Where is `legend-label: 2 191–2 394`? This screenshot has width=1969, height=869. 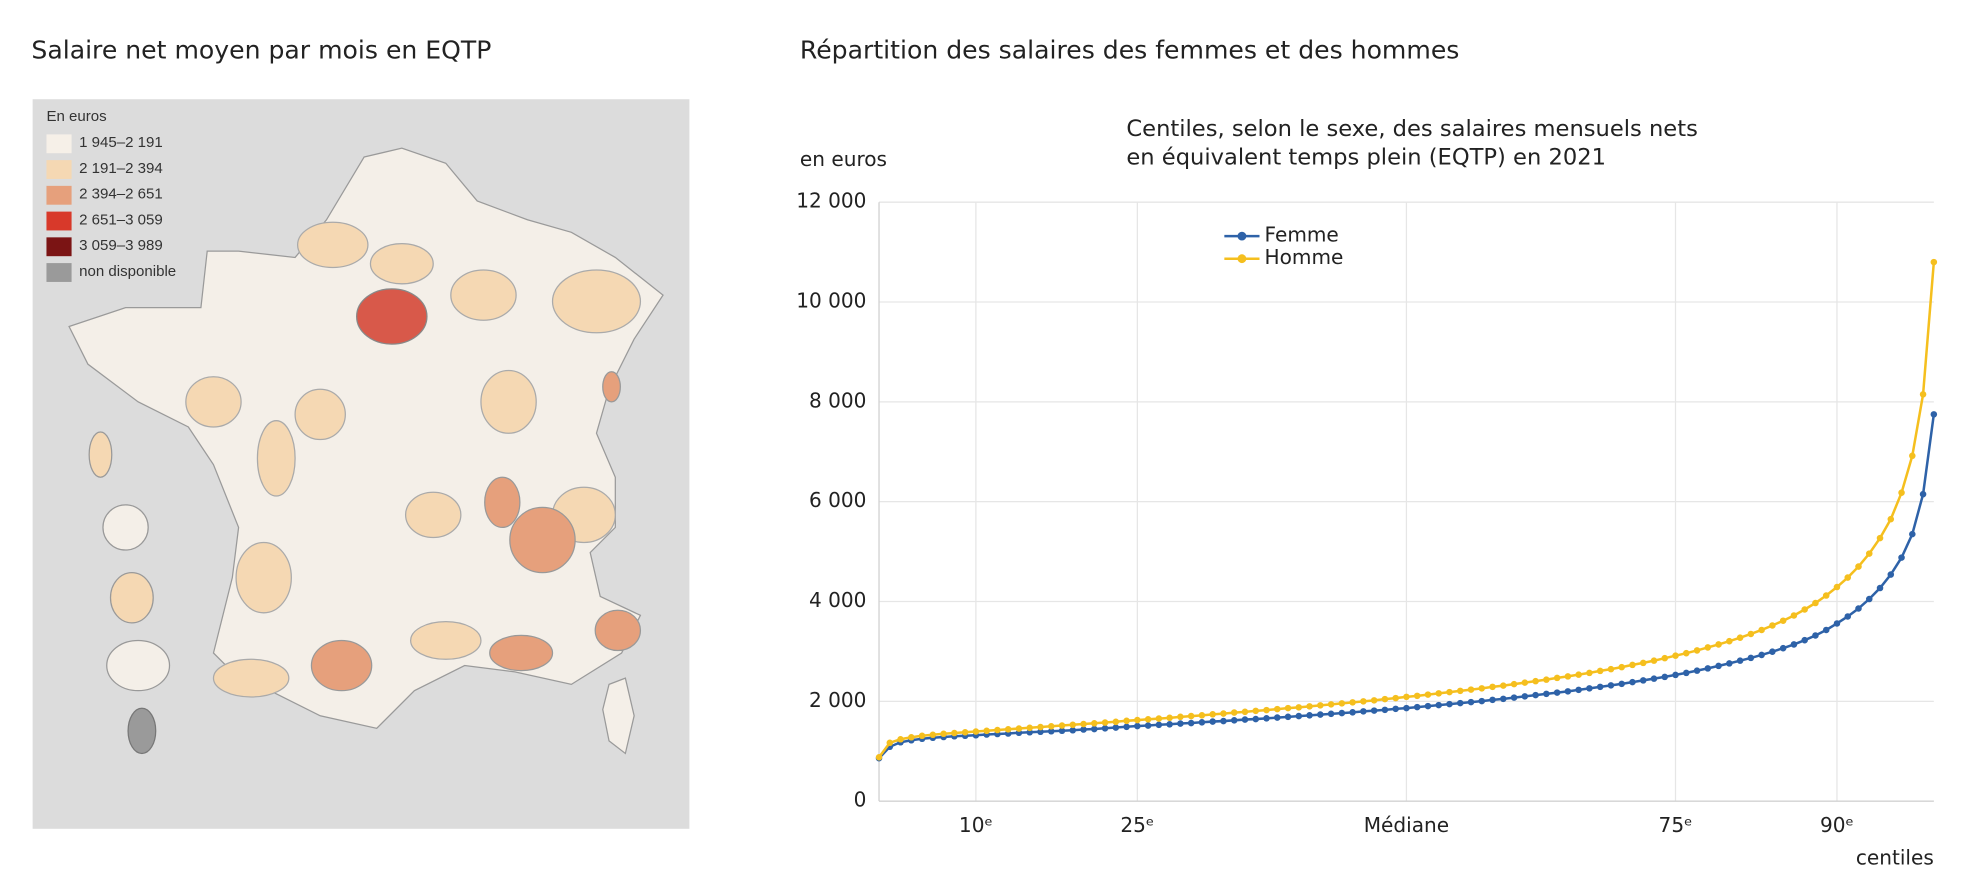
legend-label: 2 191–2 394 is located at coordinates (121, 168).